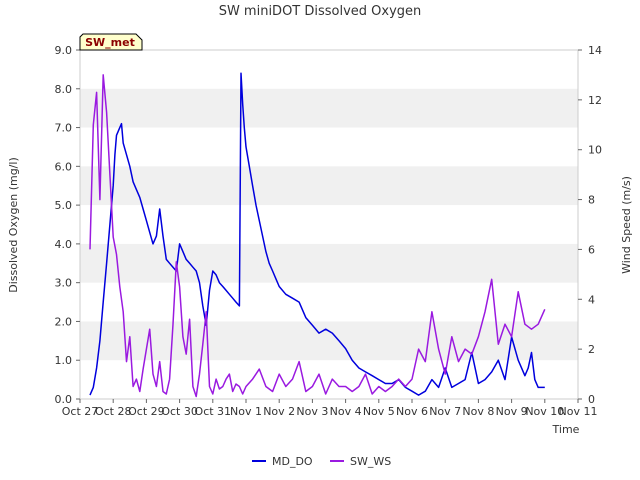 The width and height of the screenshot is (640, 480). I want to click on site-badge-box, so click(111, 42).